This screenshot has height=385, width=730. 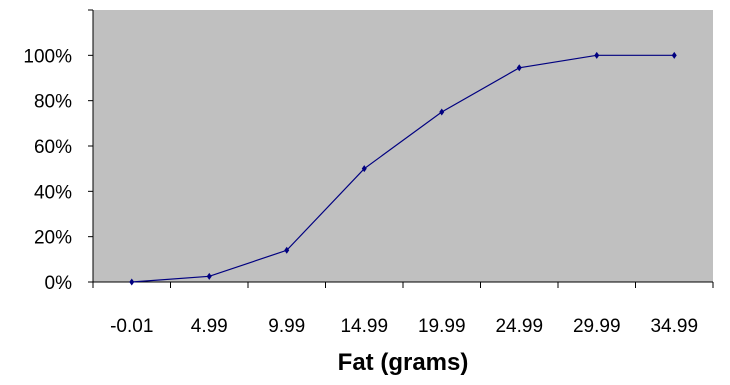 What do you see at coordinates (442, 326) in the screenshot?
I see `x-tick-label: 19.99` at bounding box center [442, 326].